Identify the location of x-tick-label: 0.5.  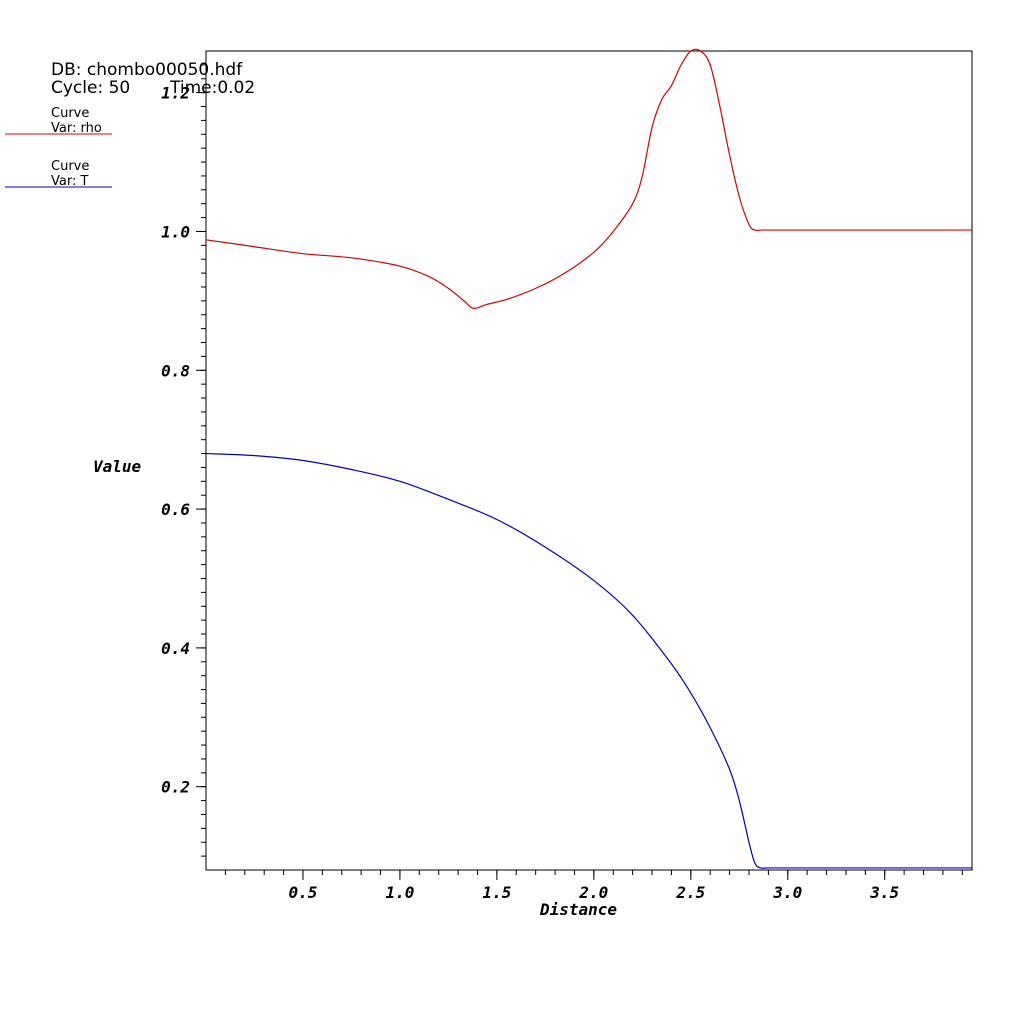
(303, 892).